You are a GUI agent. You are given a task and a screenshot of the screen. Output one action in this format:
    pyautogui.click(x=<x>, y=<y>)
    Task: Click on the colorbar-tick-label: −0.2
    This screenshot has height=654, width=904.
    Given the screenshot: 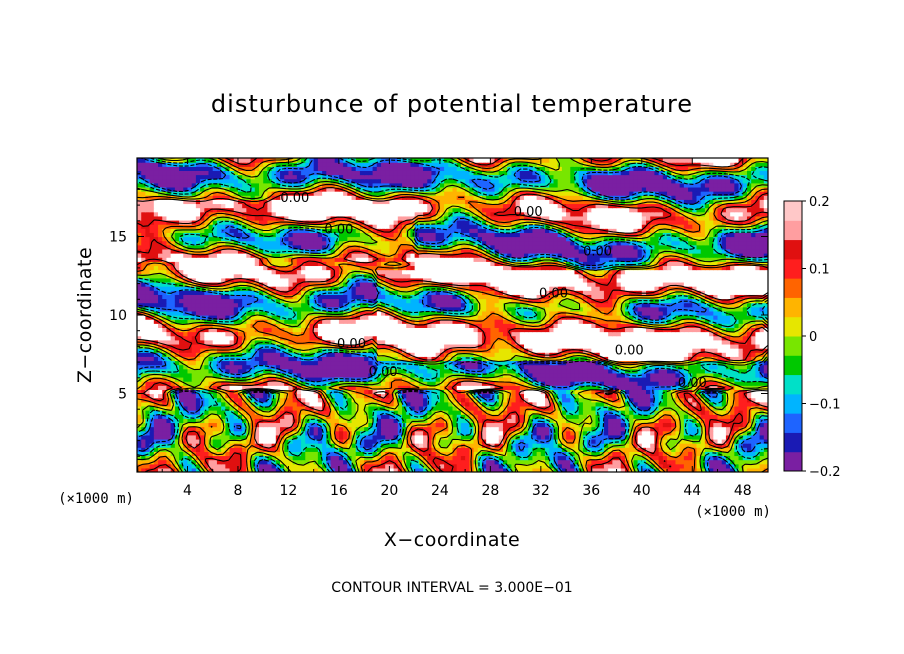 What is the action you would take?
    pyautogui.click(x=825, y=472)
    